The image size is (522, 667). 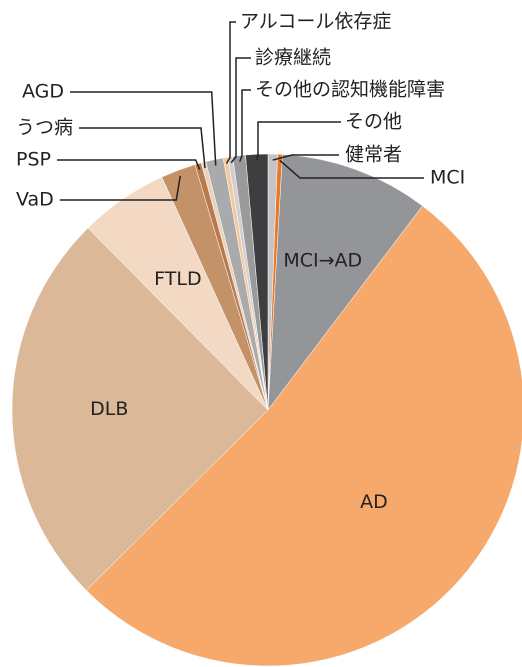 I want to click on slice-label: その他の認知機能障害, so click(x=350, y=90).